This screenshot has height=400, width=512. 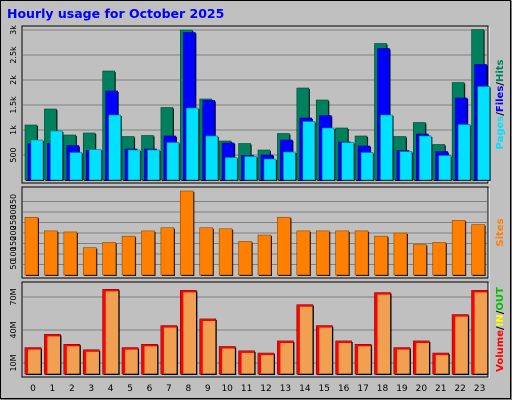 What do you see at coordinates (500, 232) in the screenshot?
I see `side-label-part: Sites` at bounding box center [500, 232].